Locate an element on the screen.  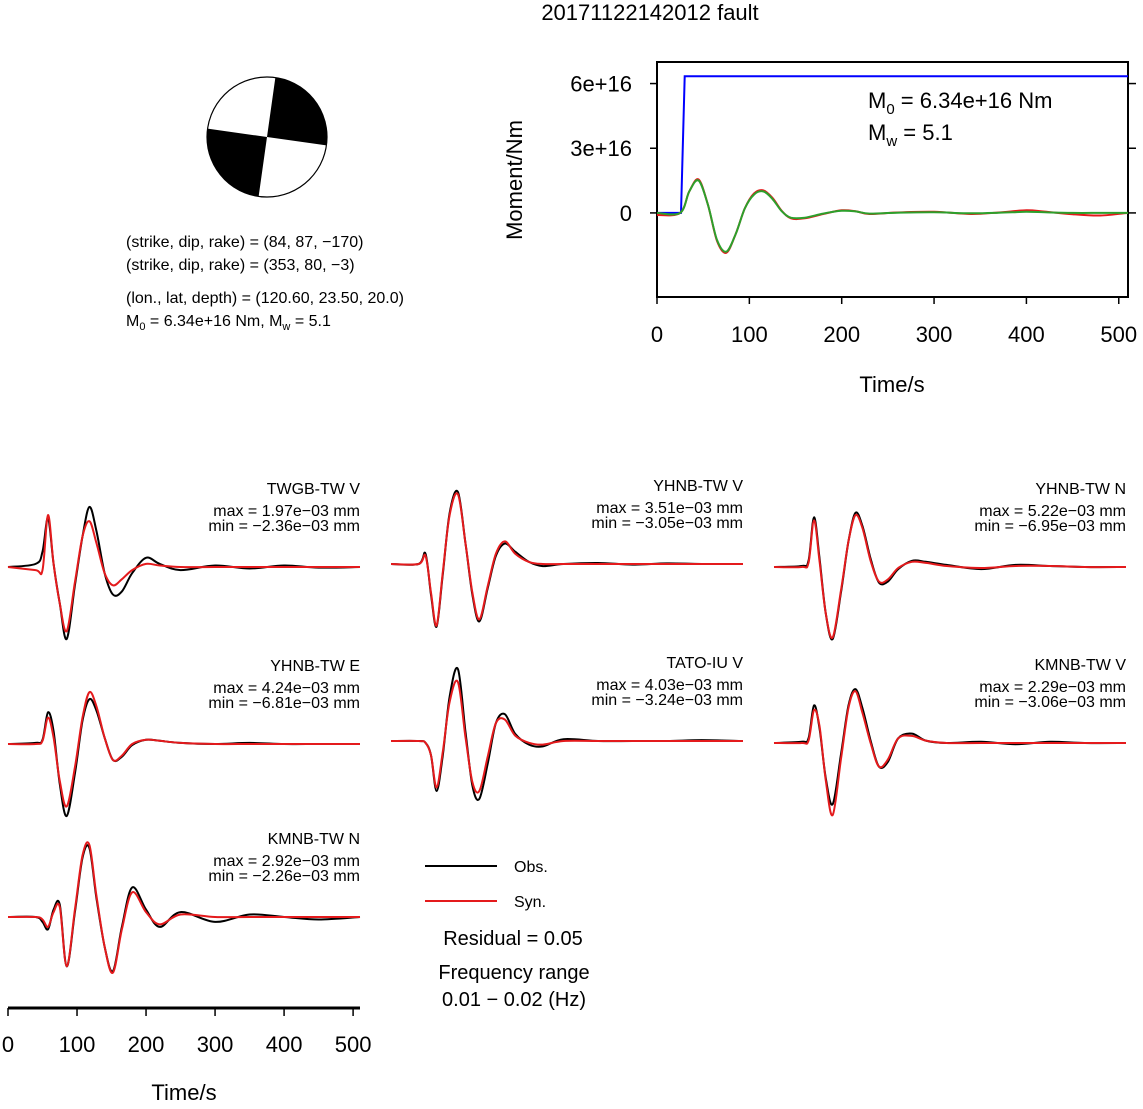
station-max-amplitude: max = 4.24e−03 mm is located at coordinates (286, 688).